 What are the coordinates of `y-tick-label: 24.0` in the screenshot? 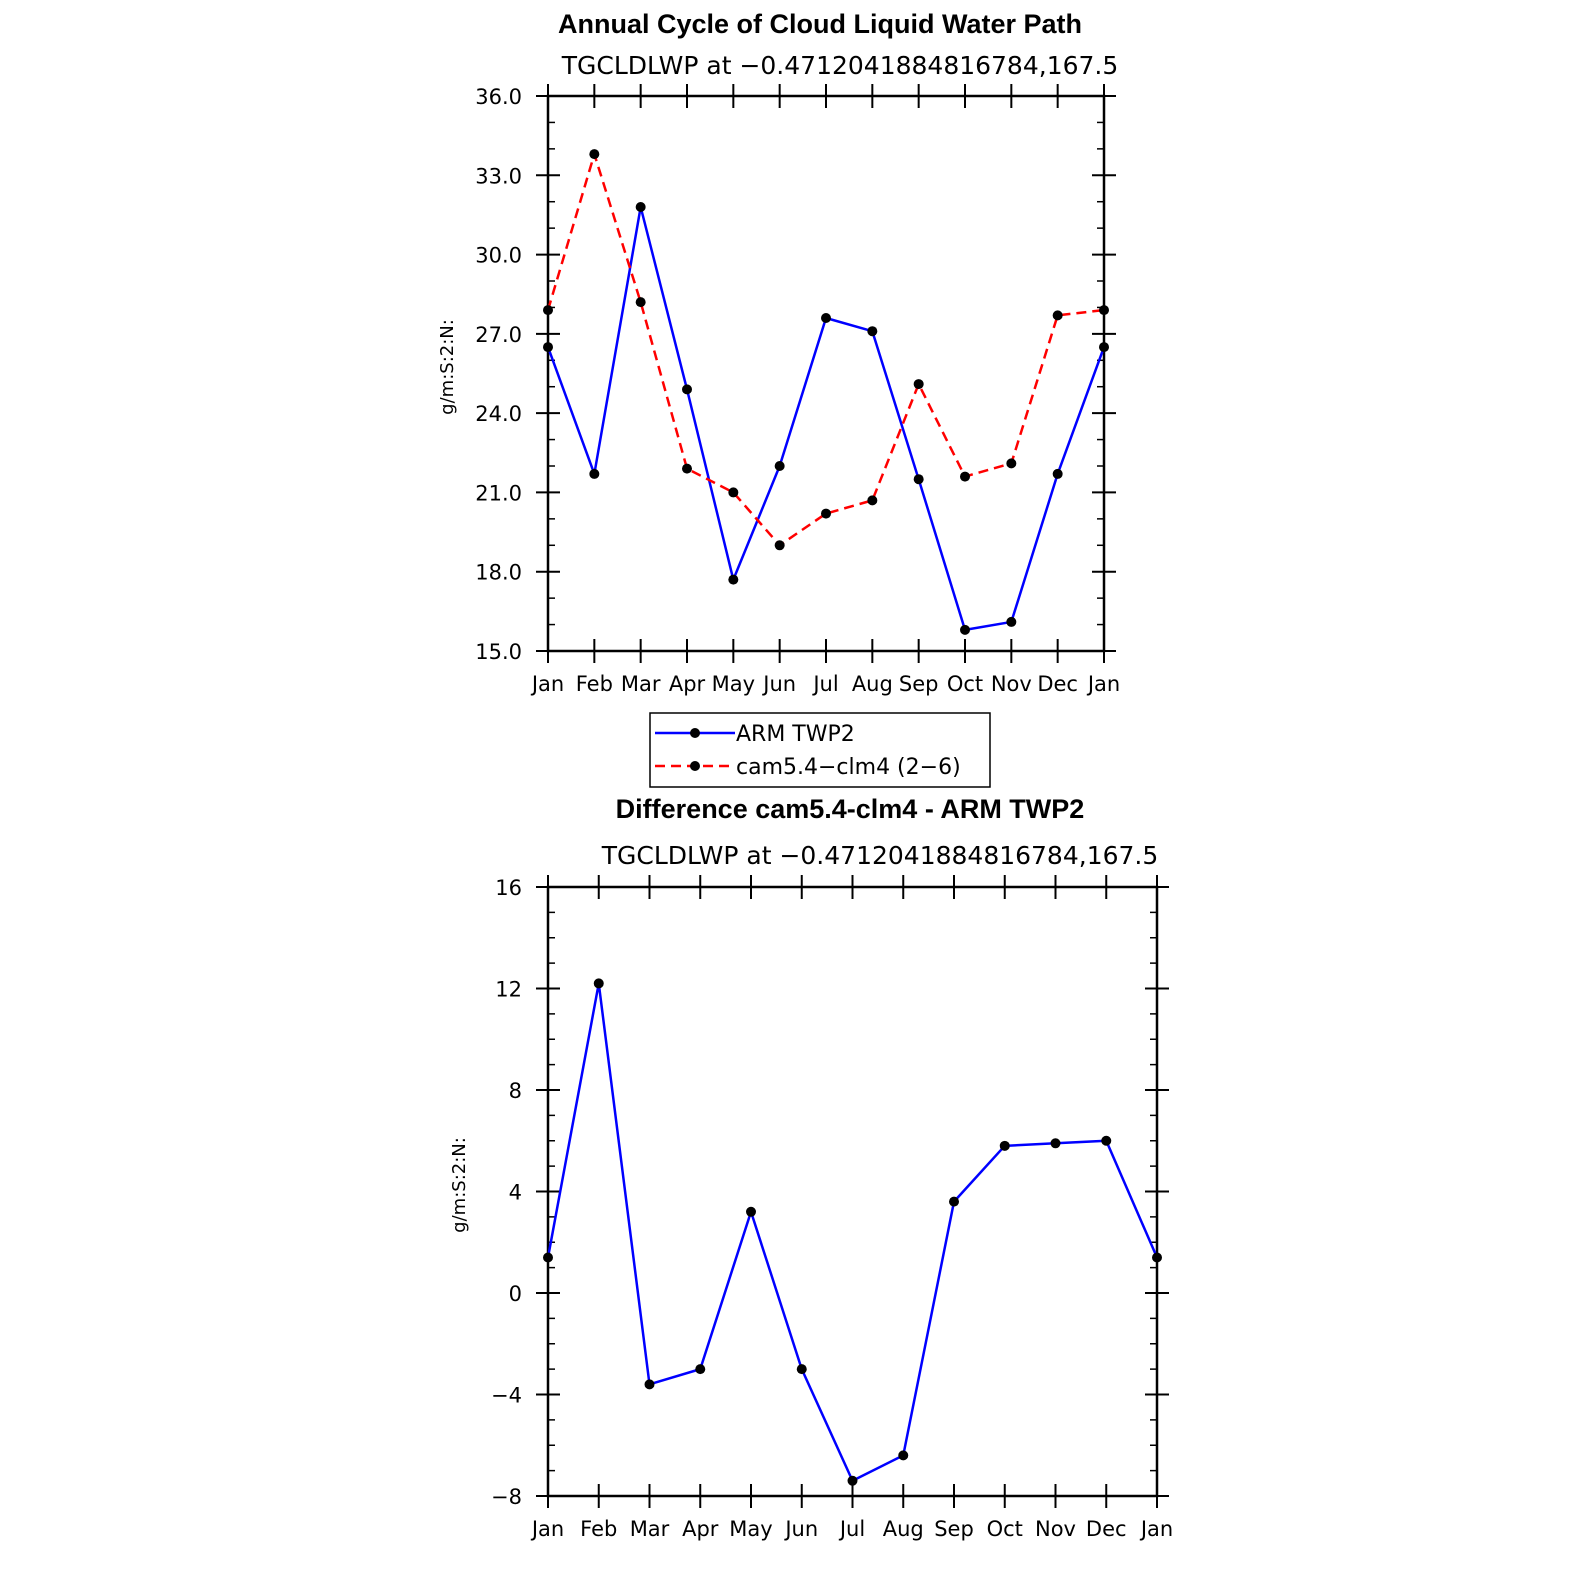 It's located at (498, 414).